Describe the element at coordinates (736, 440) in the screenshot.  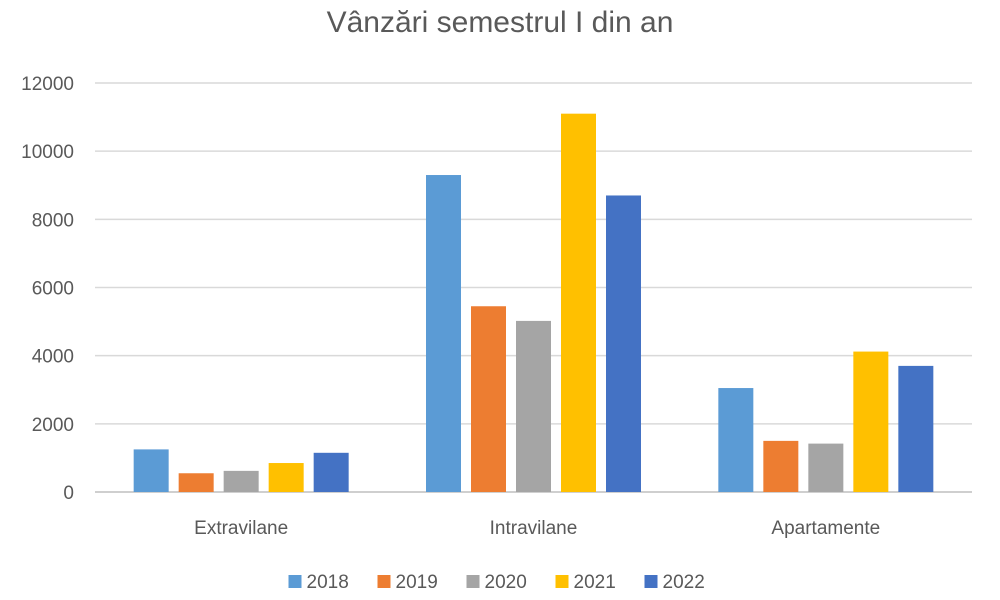
I see `bar-2018-apartamente` at that location.